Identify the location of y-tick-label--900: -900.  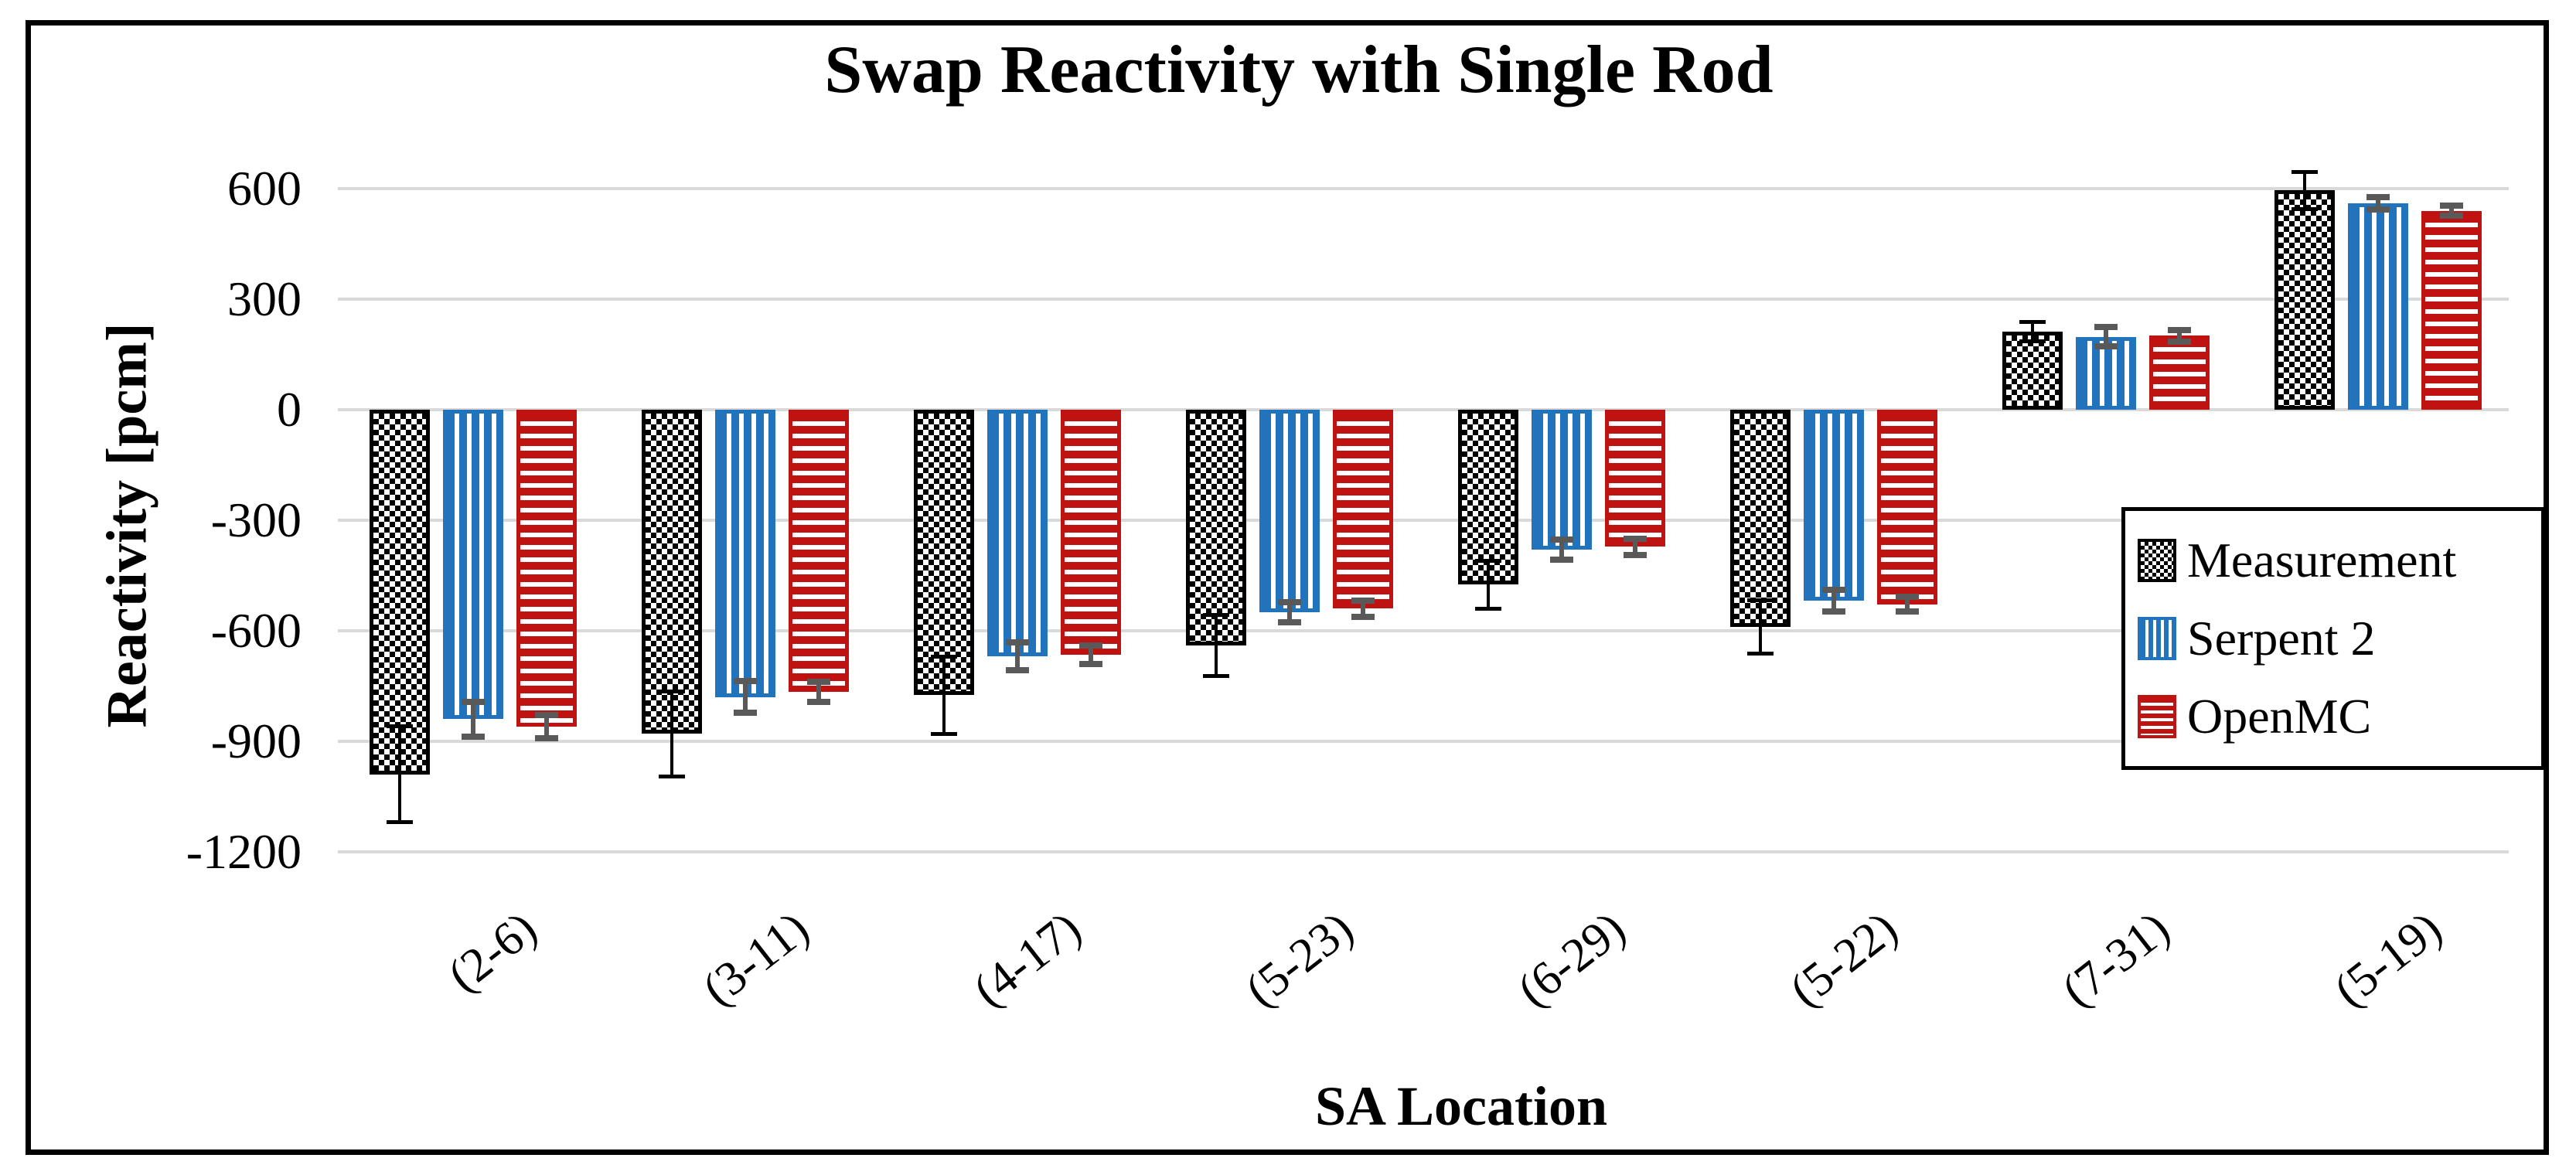
(256, 741).